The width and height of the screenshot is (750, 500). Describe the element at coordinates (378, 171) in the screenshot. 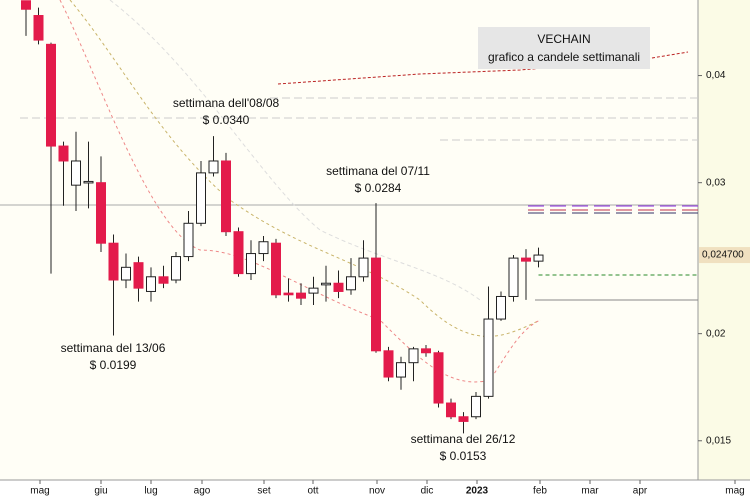

I see `annotation: settimana del 07/11` at that location.